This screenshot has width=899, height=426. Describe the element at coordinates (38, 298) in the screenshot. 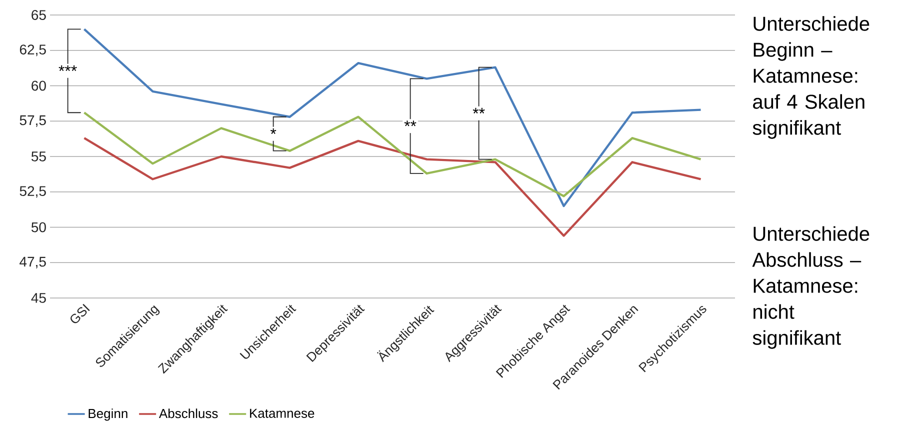

I see `y-tick-label: 45` at that location.